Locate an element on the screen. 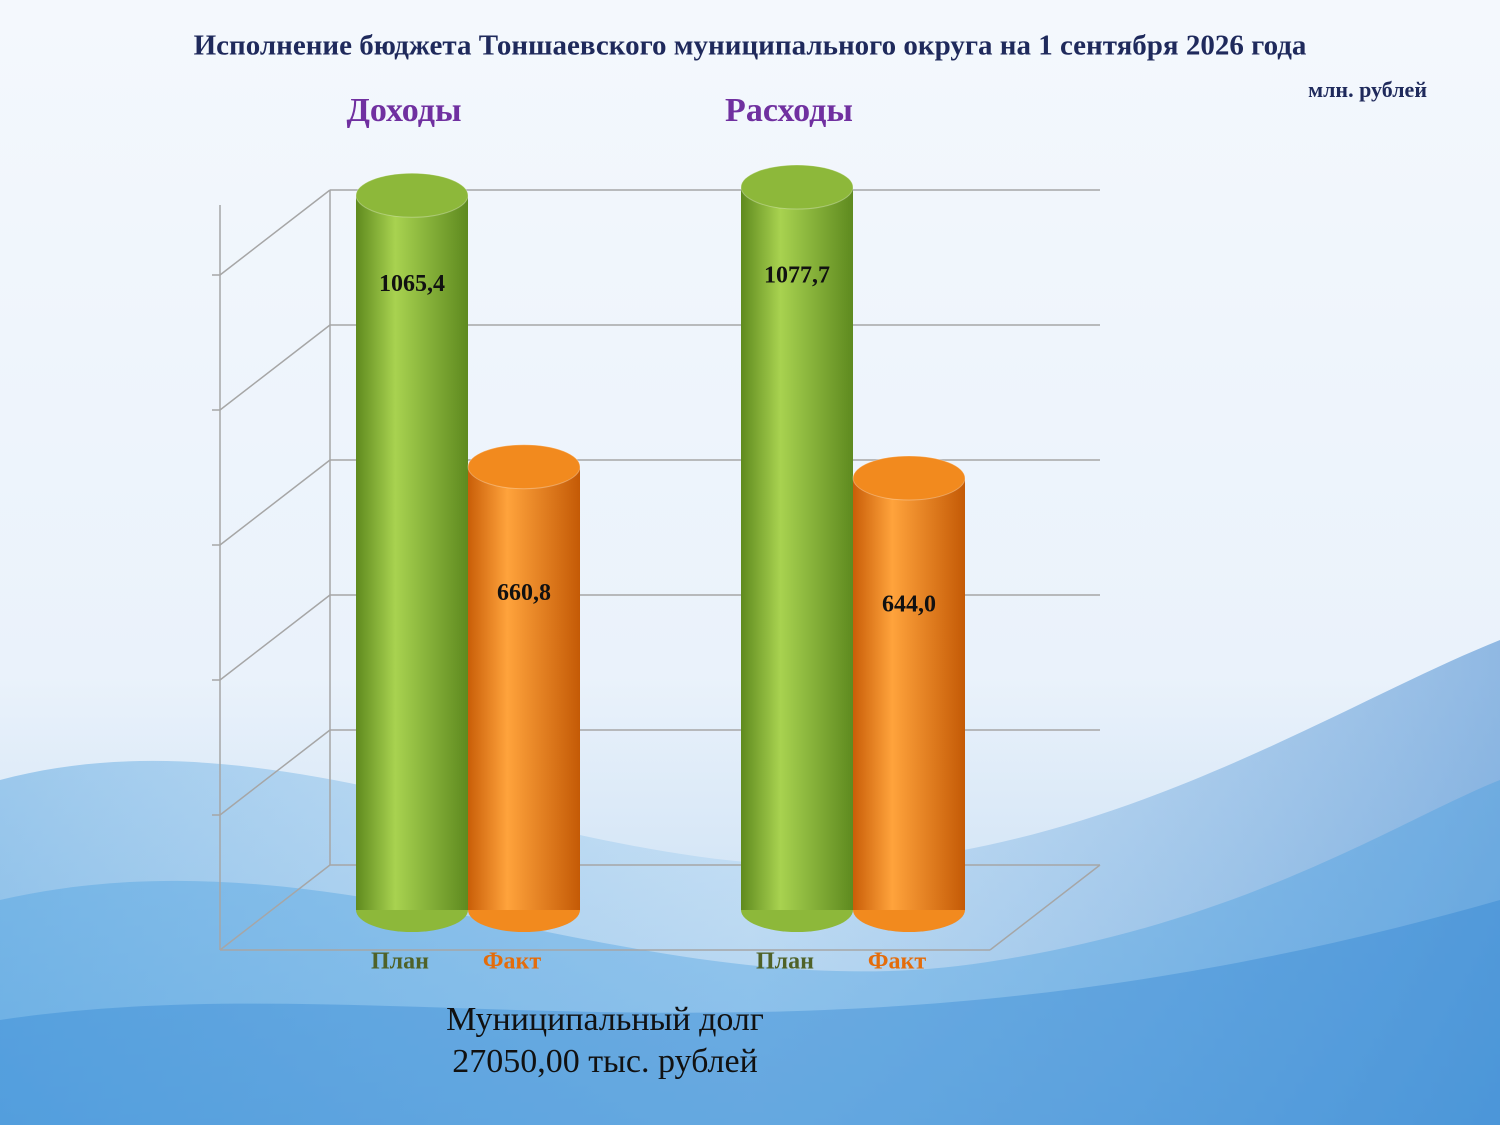 Image resolution: width=1500 pixels, height=1130 pixels. debt-annotation: Муниципальный долг is located at coordinates (605, 1019).